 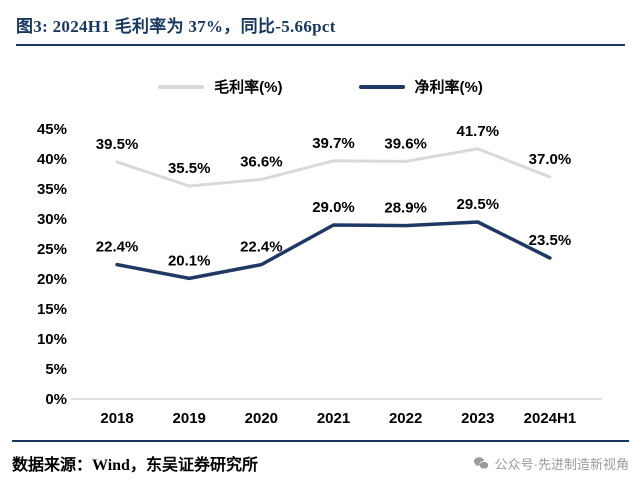 I want to click on svg-text: 20%, so click(x=51, y=279).